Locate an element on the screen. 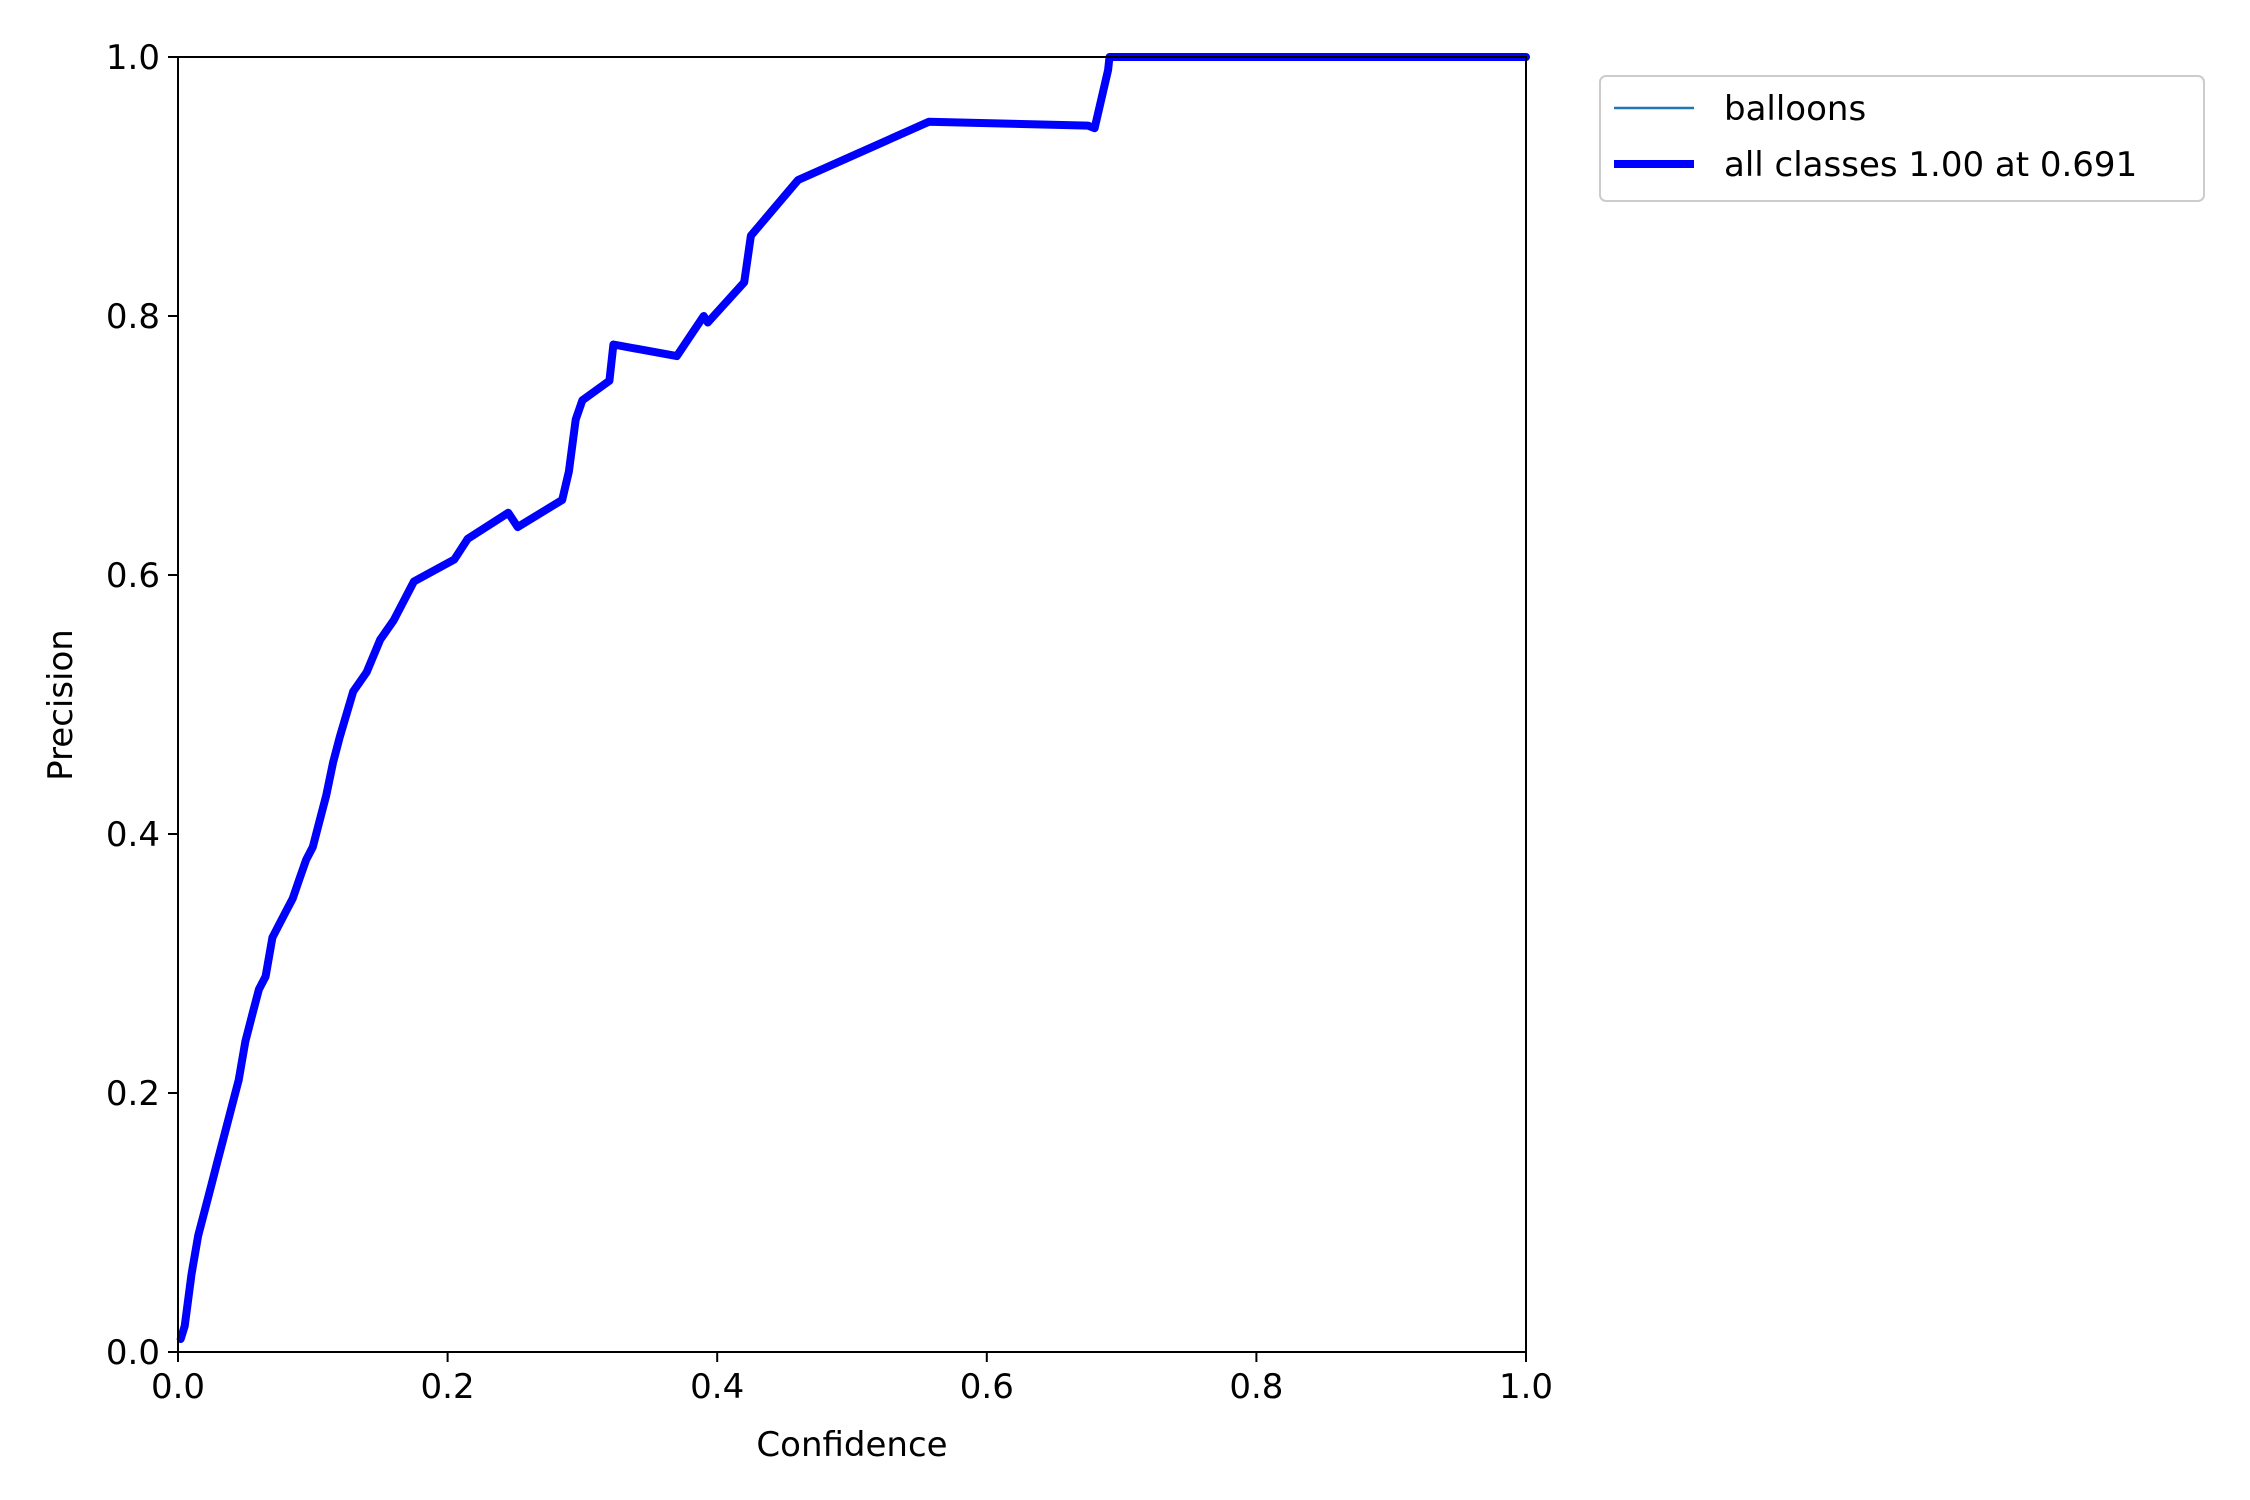 The width and height of the screenshot is (2250, 1500). y-tick-label: 0.0 is located at coordinates (133, 1353).